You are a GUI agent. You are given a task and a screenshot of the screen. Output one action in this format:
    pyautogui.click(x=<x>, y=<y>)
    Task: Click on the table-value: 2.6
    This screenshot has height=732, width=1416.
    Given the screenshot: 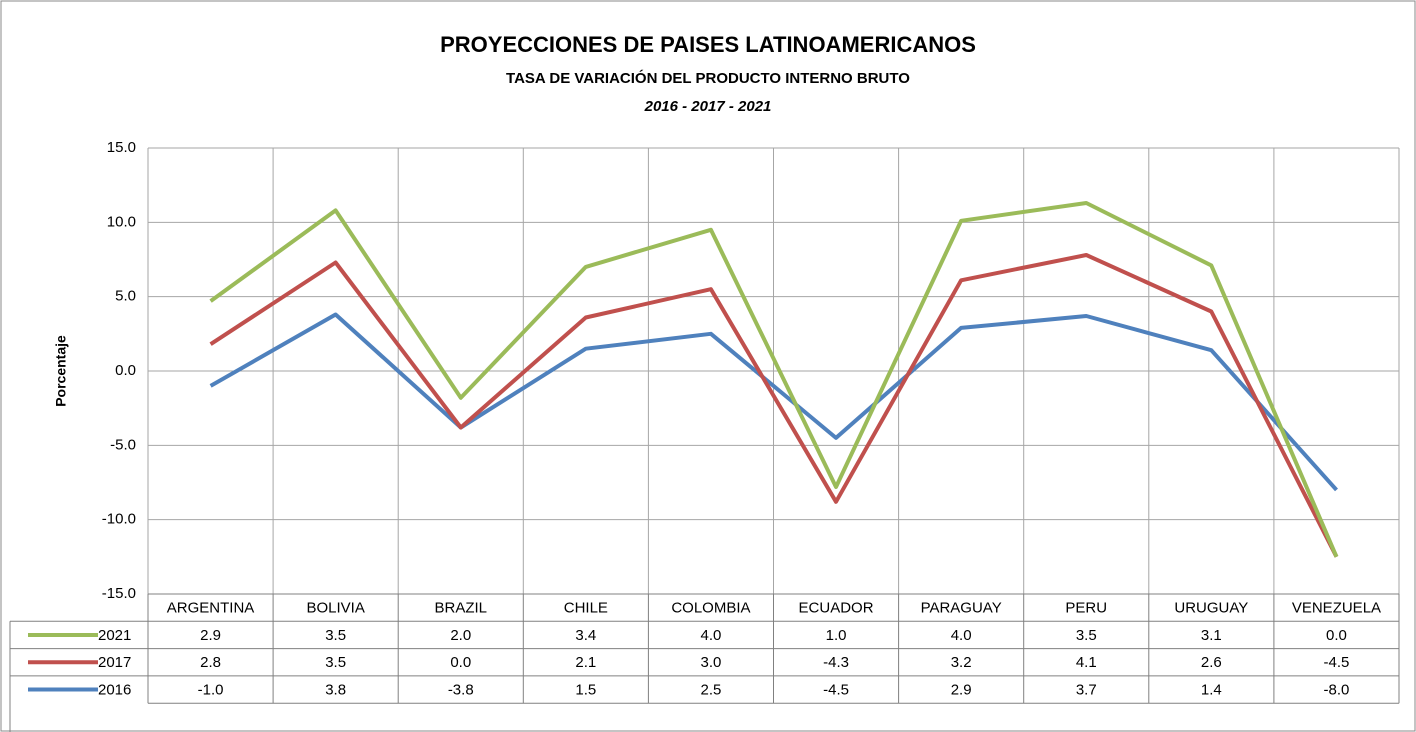 What is the action you would take?
    pyautogui.click(x=1211, y=662)
    